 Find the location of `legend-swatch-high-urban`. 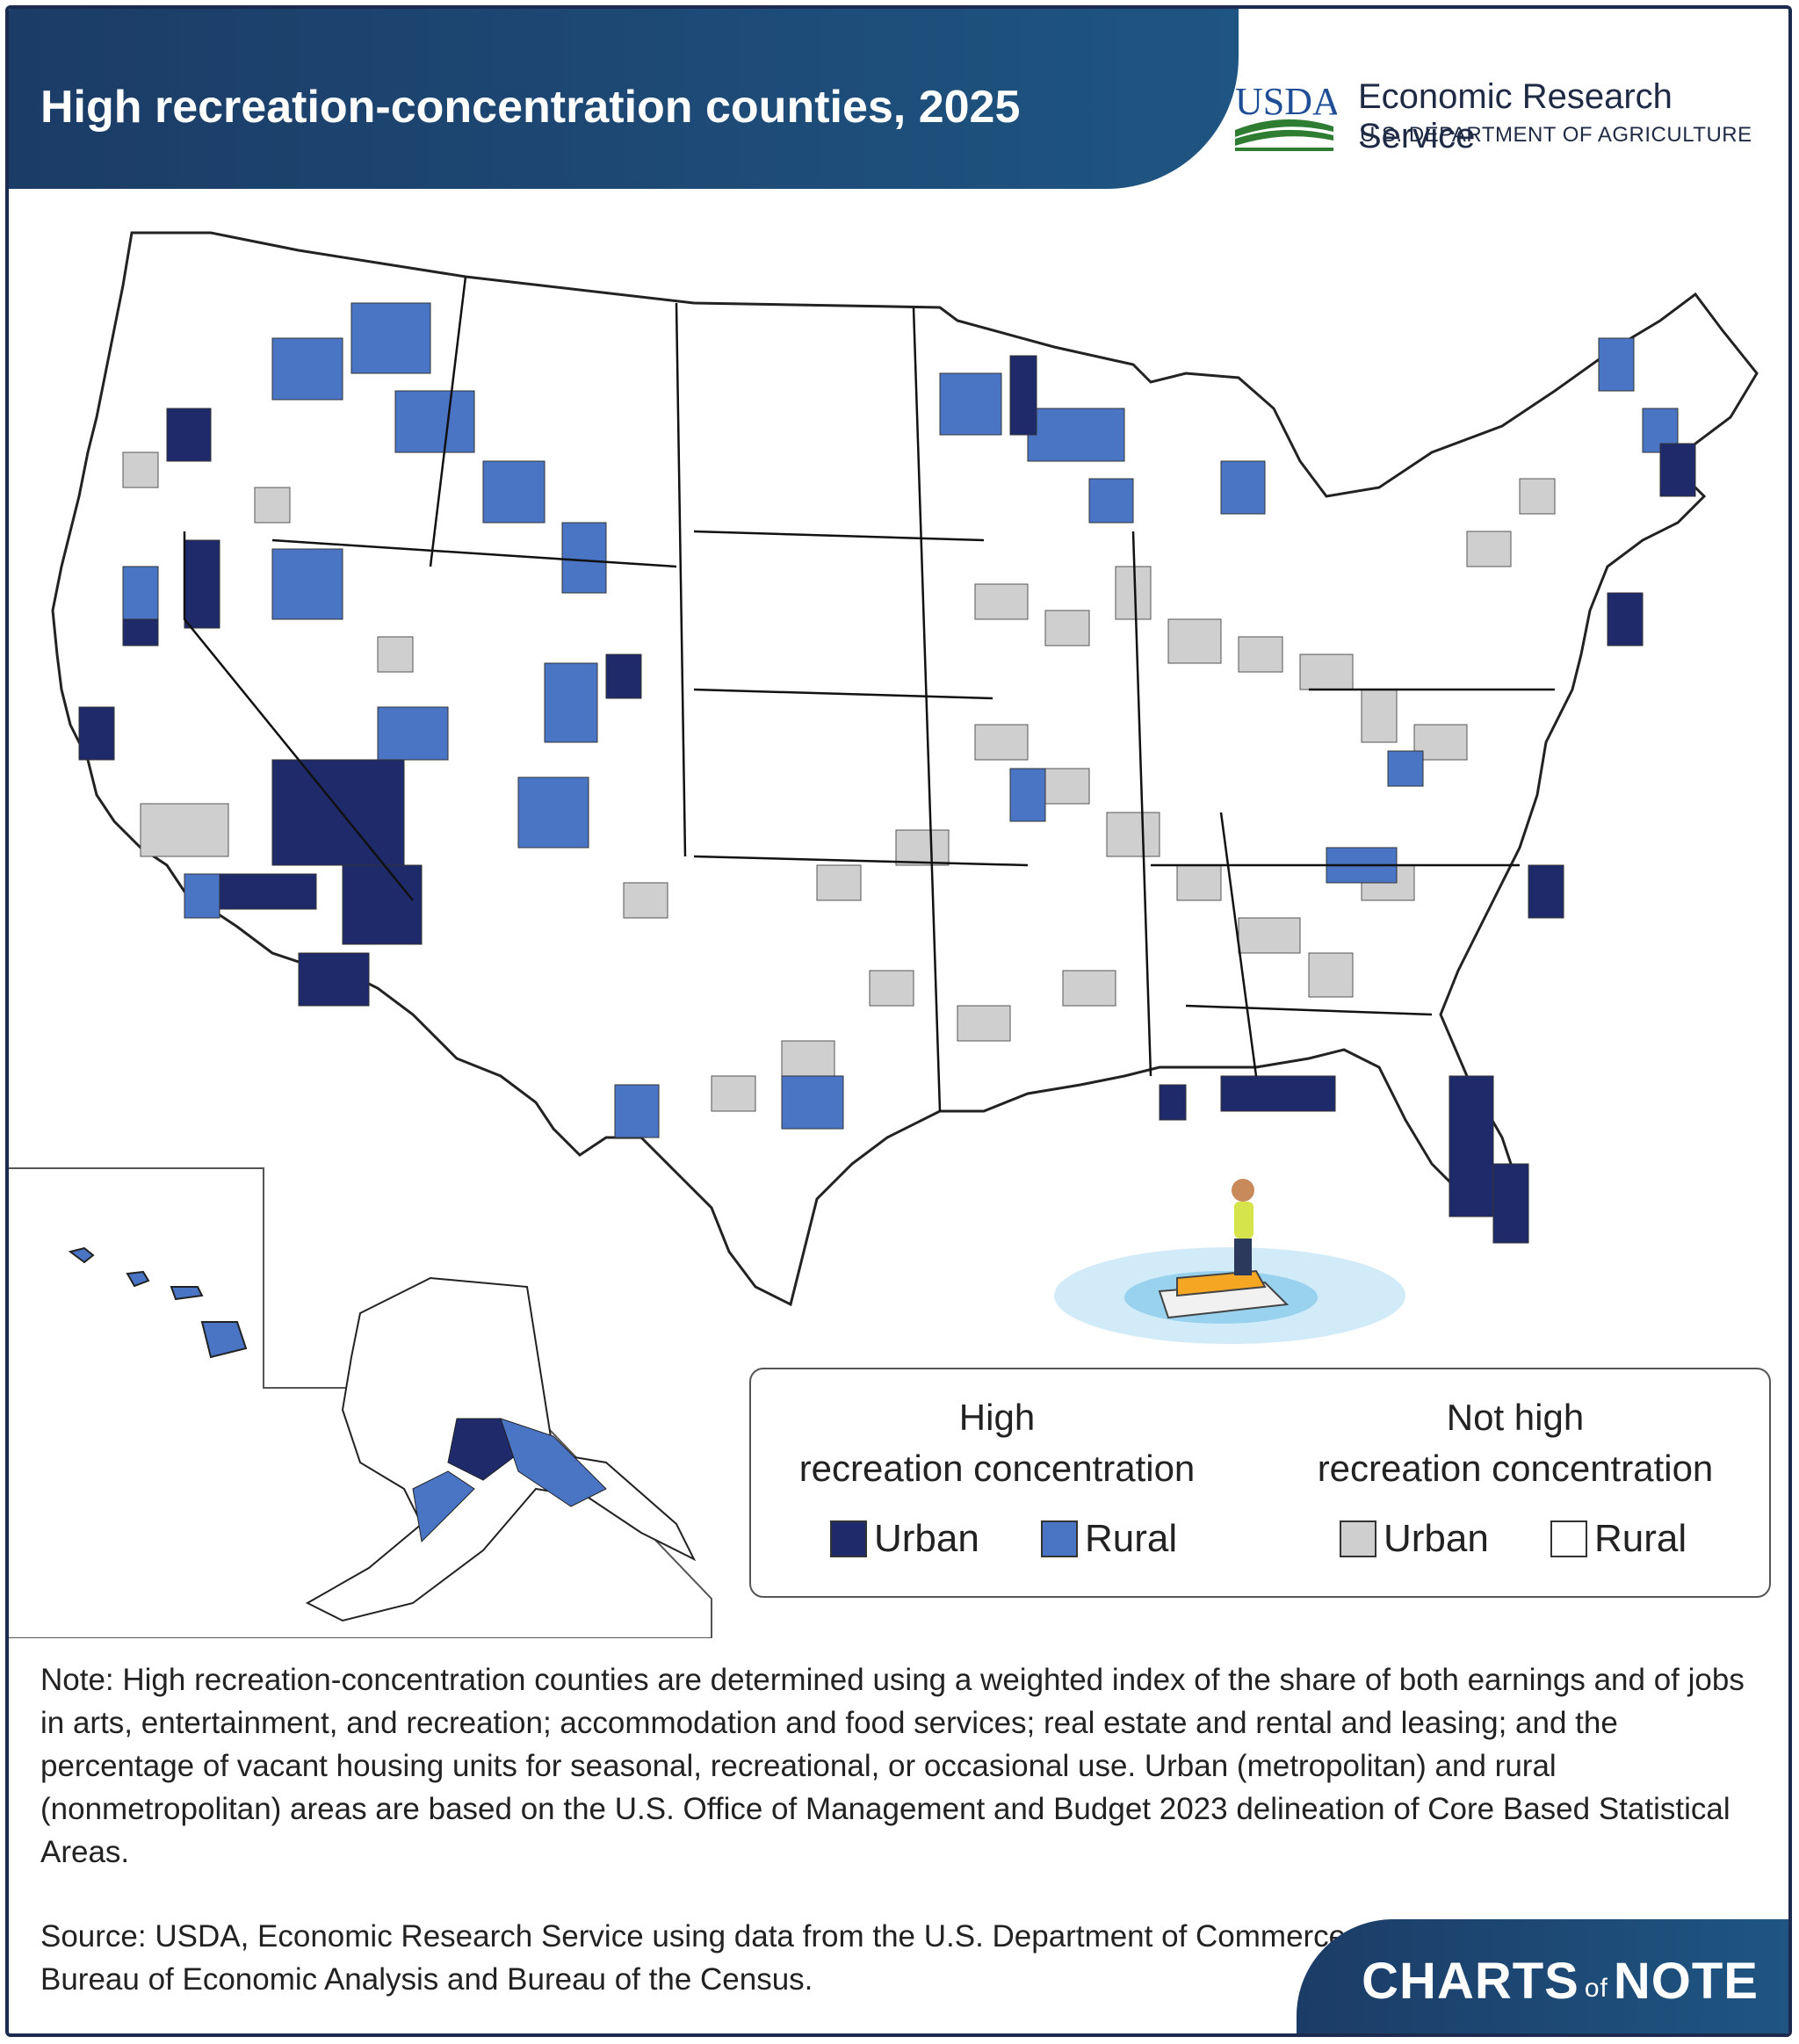

legend-swatch-high-urban is located at coordinates (848, 1538).